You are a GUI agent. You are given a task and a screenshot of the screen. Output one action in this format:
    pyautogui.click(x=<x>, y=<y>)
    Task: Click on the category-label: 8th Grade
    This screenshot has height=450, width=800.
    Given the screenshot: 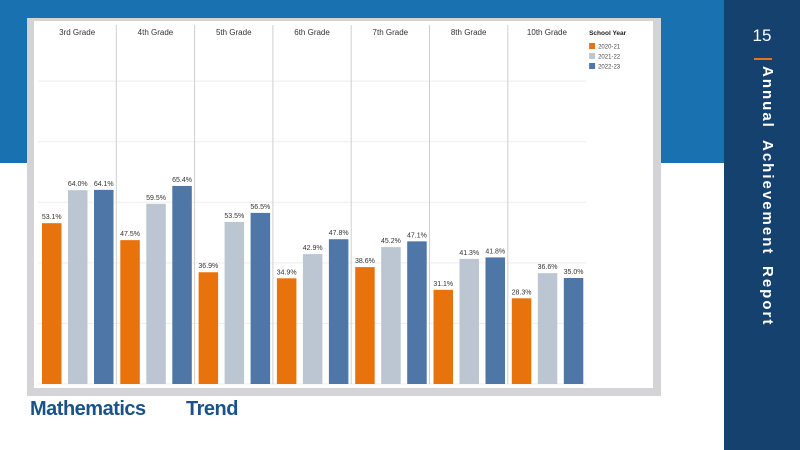 What is the action you would take?
    pyautogui.click(x=469, y=32)
    